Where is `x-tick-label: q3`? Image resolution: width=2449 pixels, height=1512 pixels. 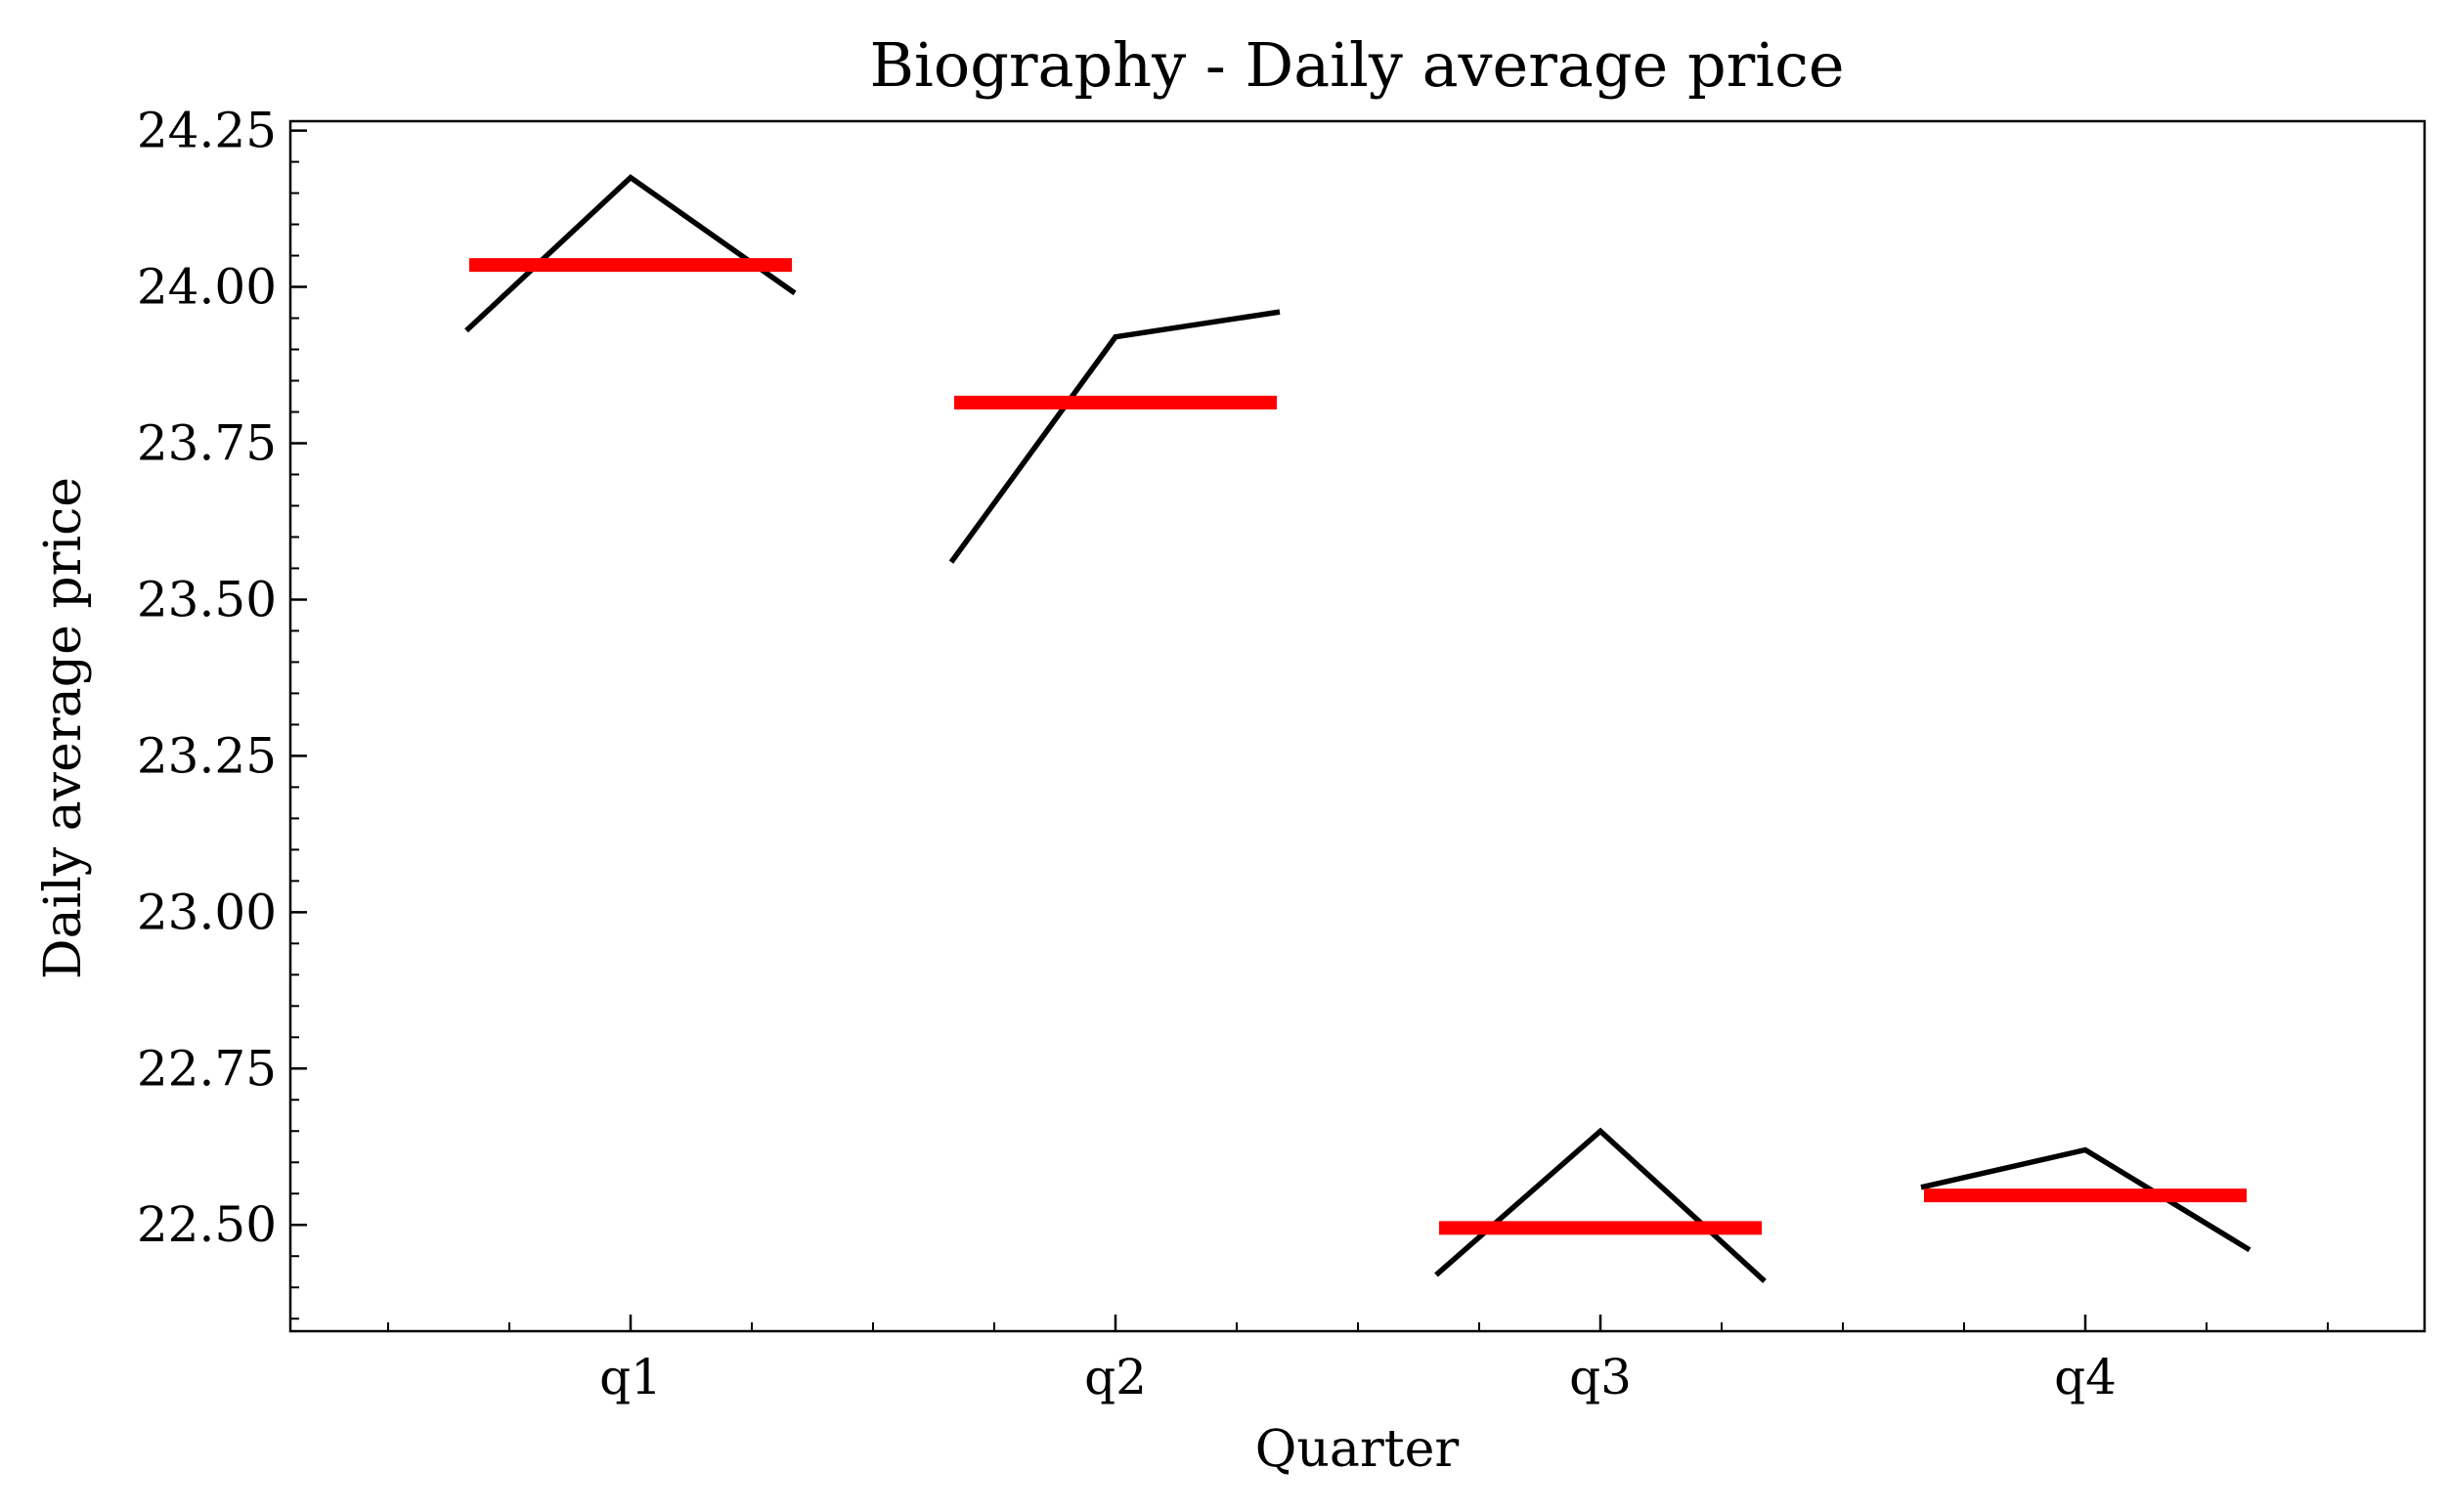 x-tick-label: q3 is located at coordinates (1600, 1377).